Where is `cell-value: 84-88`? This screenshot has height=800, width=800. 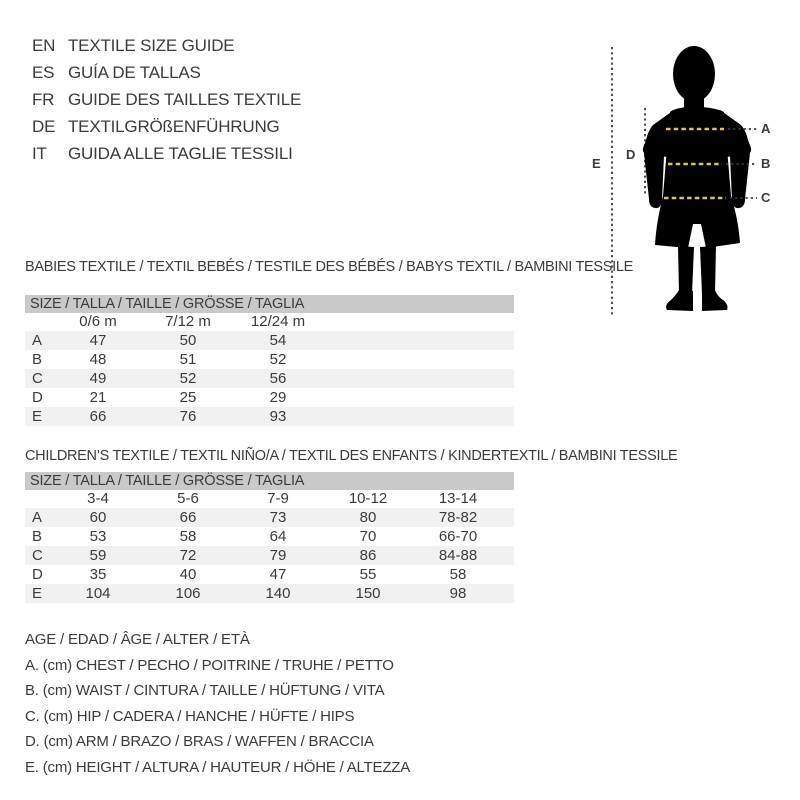
cell-value: 84-88 is located at coordinates (458, 555).